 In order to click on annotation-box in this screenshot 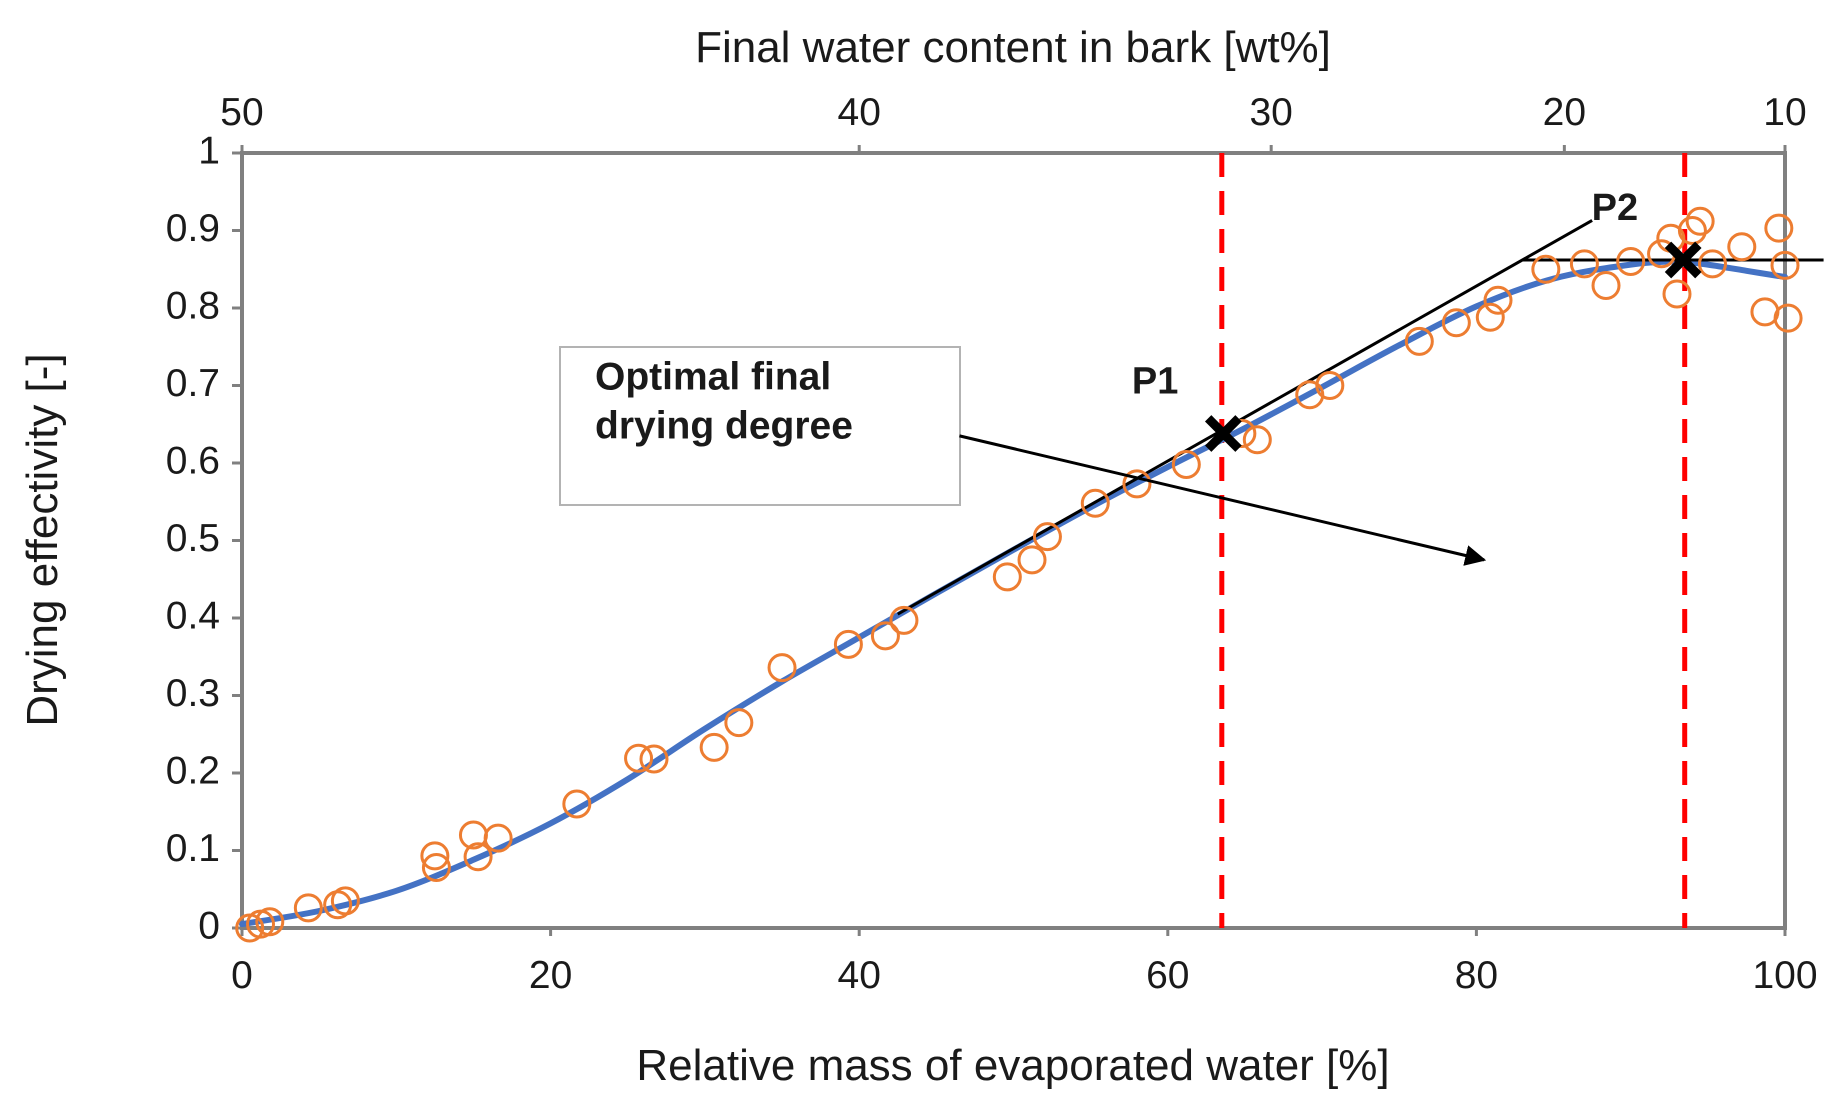, I will do `click(760, 426)`.